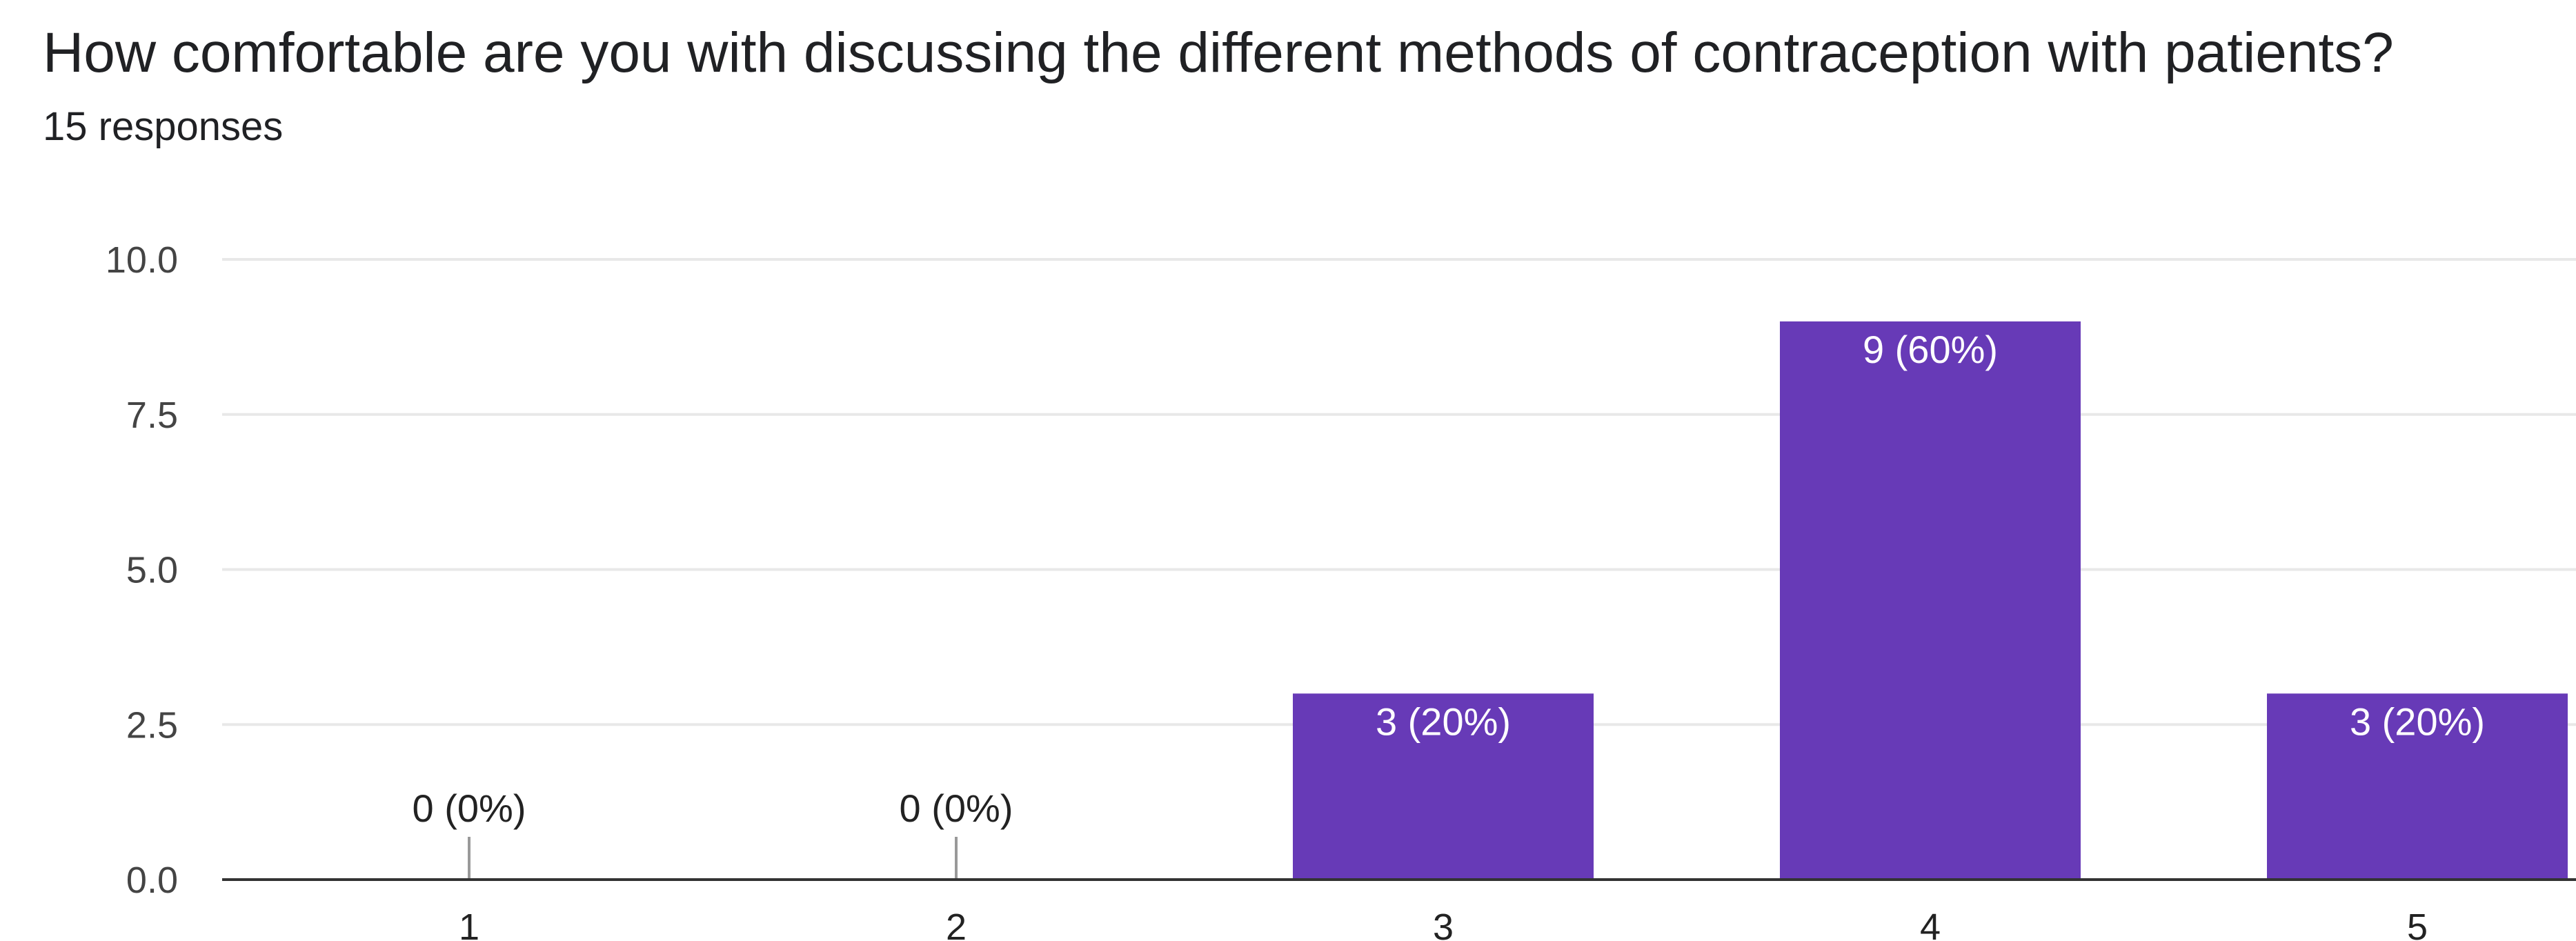 The height and width of the screenshot is (941, 2576). What do you see at coordinates (152, 725) in the screenshot?
I see `y-tick-label: 2.5` at bounding box center [152, 725].